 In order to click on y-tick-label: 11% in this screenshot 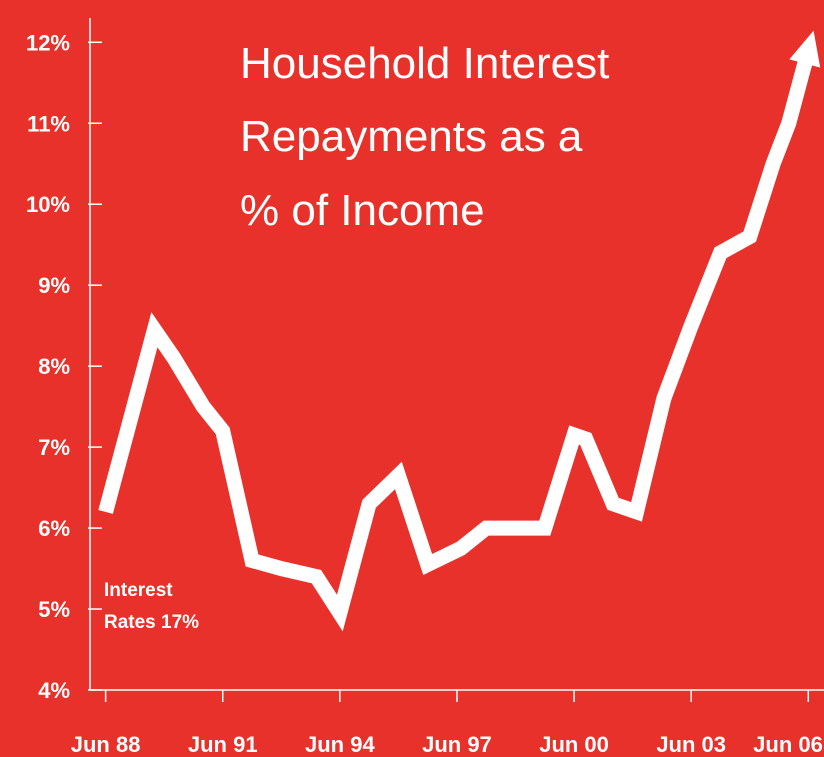, I will do `click(48, 123)`.